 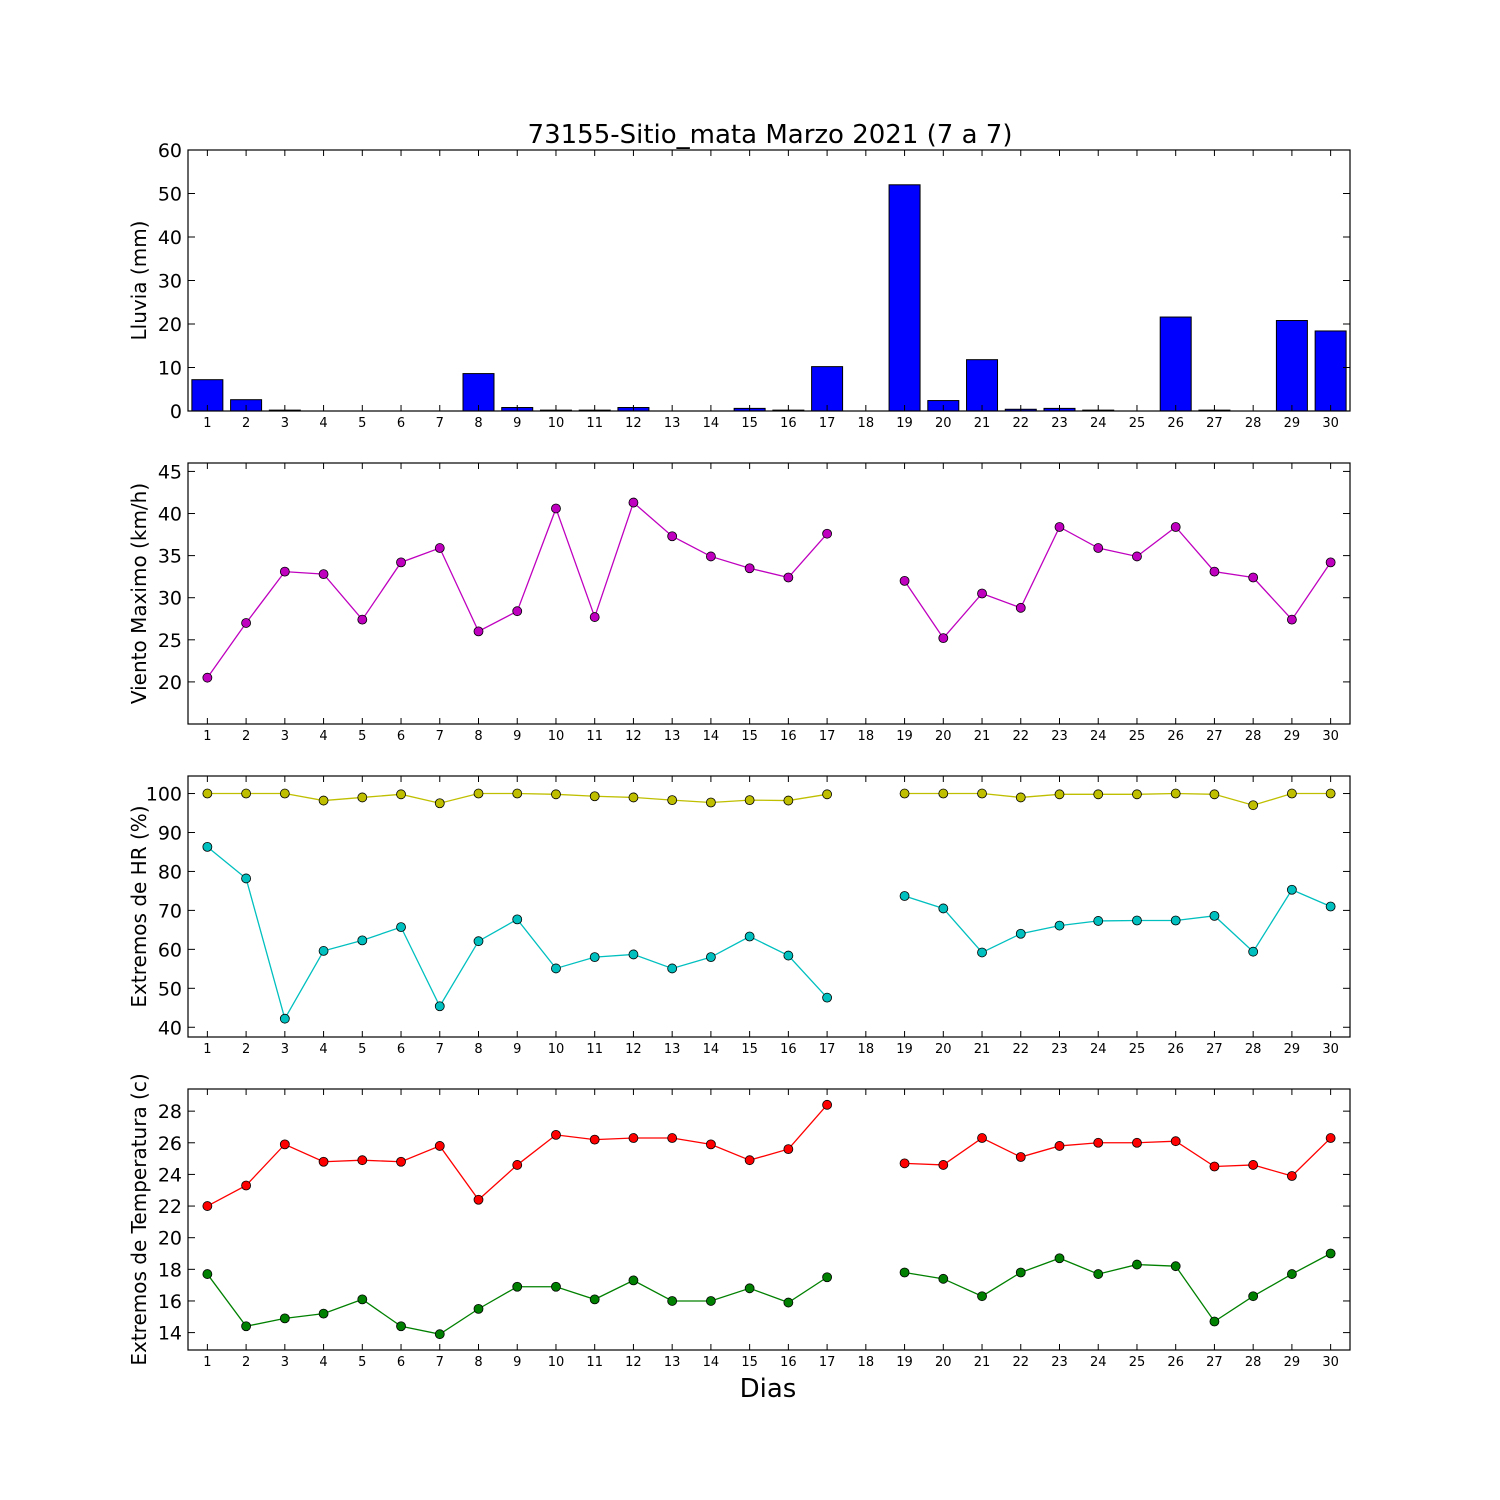 What do you see at coordinates (170, 557) in the screenshot?
I see `y-tick-label: 35` at bounding box center [170, 557].